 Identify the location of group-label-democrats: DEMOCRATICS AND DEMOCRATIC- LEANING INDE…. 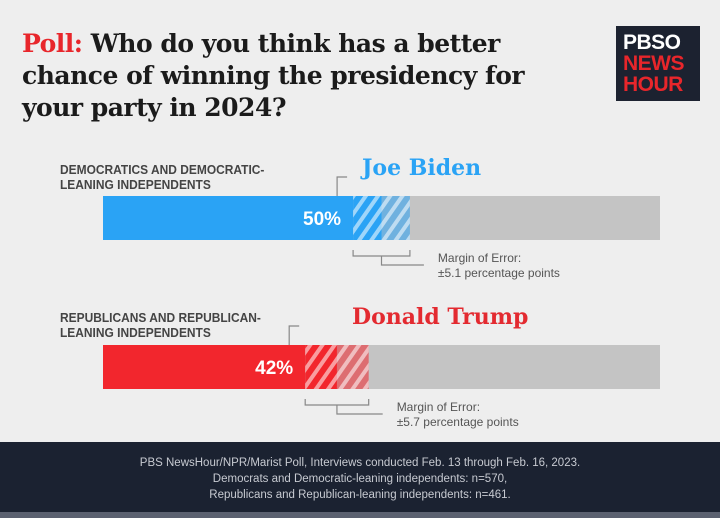
(162, 177).